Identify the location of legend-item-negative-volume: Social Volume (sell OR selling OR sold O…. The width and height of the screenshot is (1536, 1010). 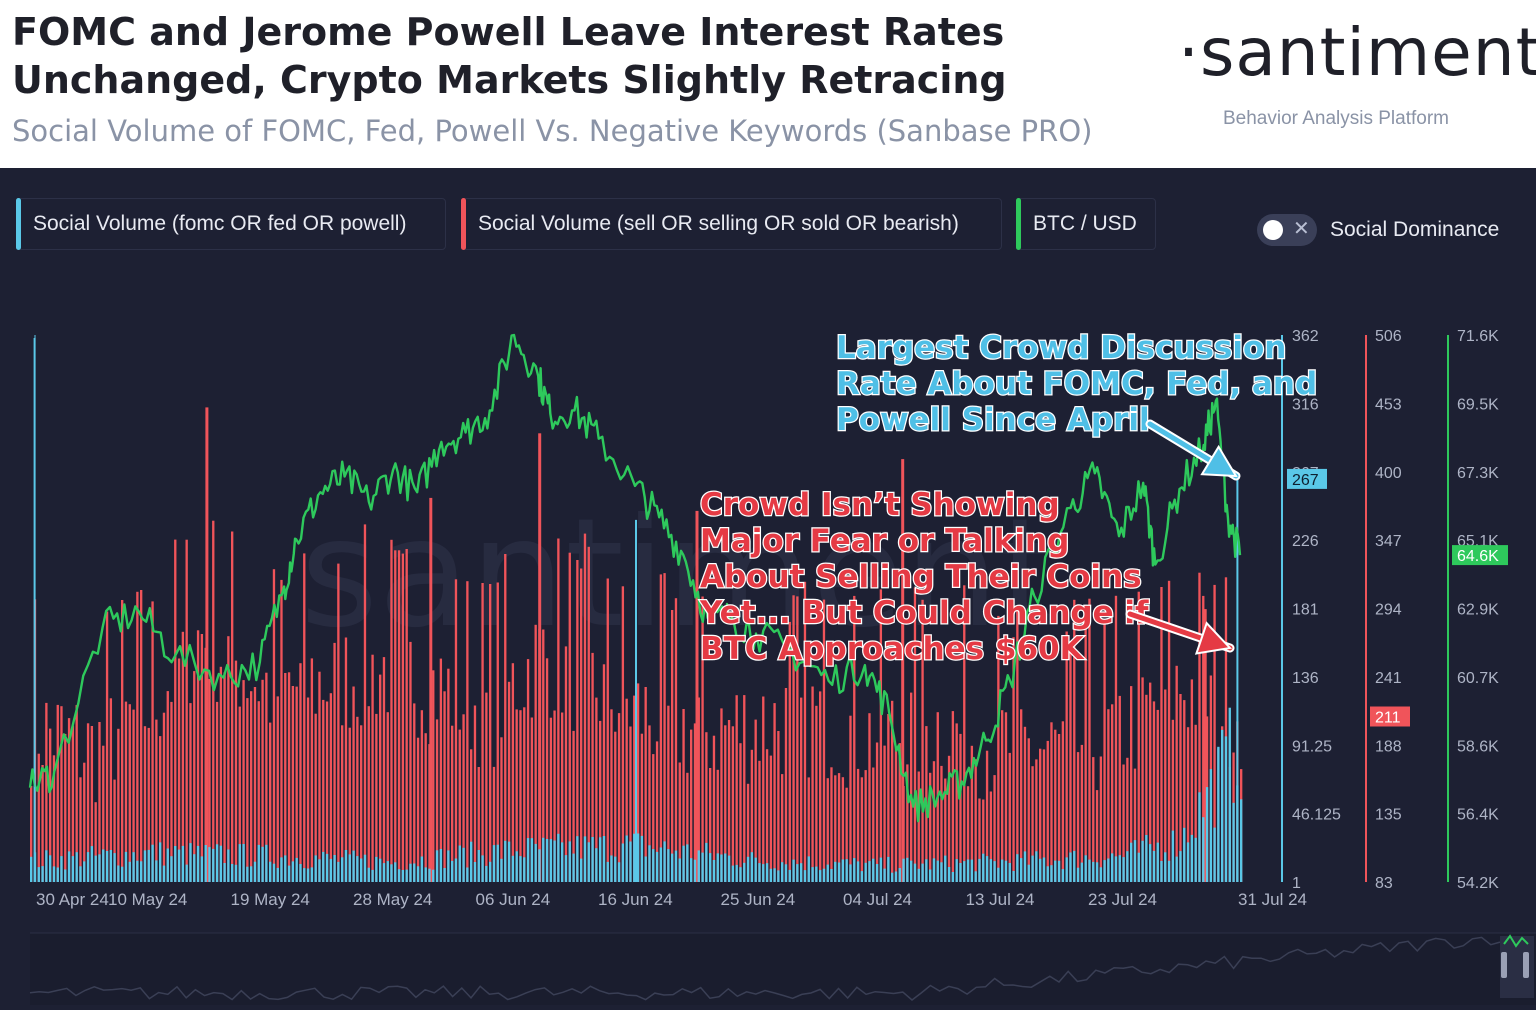
(731, 224).